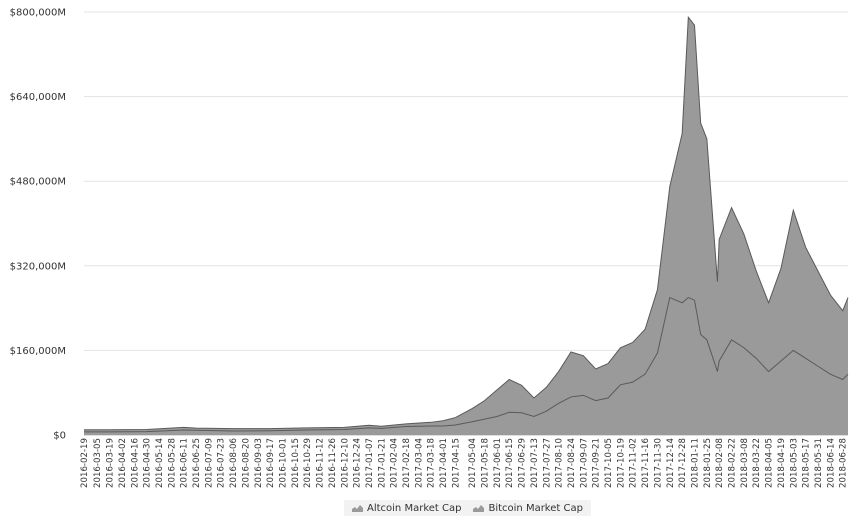 The height and width of the screenshot is (516, 850). What do you see at coordinates (414, 508) in the screenshot?
I see `legend-label-altcoin: Altcoin Market Cap` at bounding box center [414, 508].